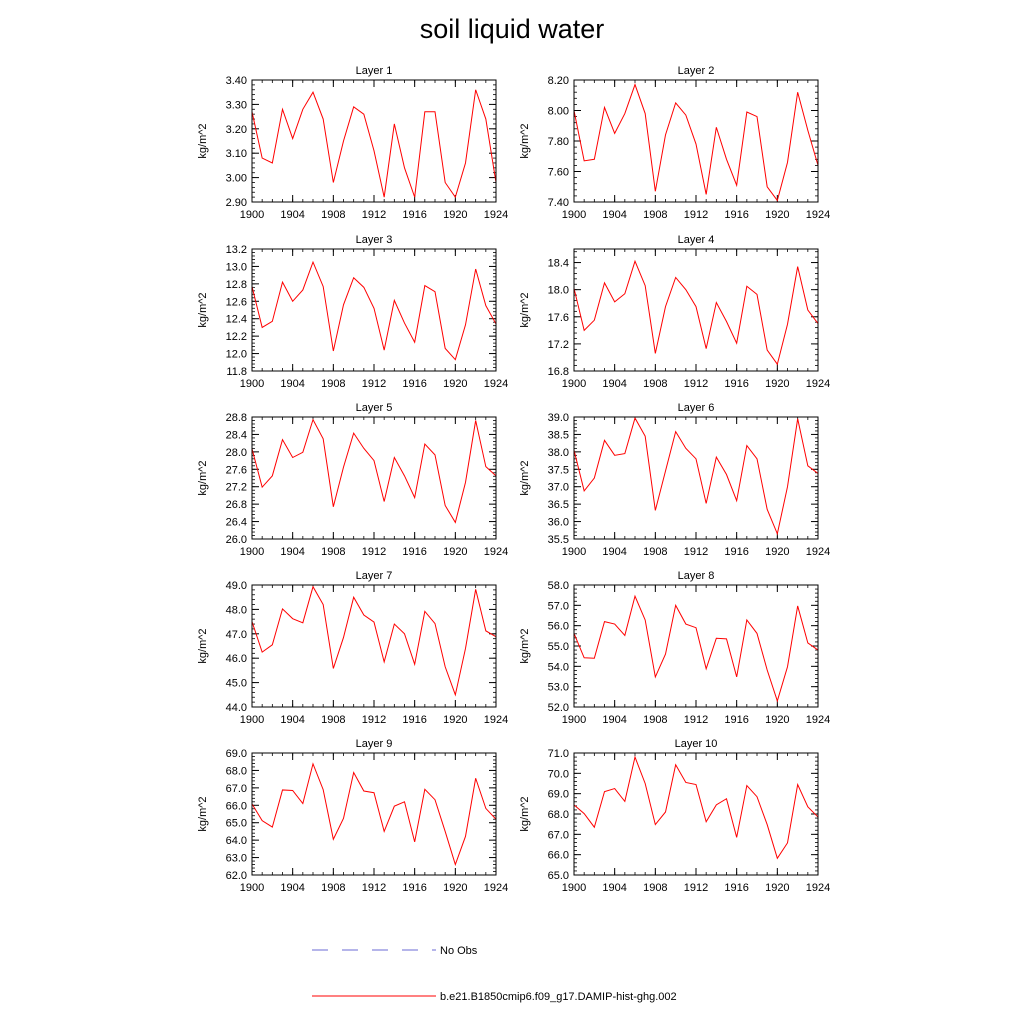 The width and height of the screenshot is (1024, 1024). I want to click on y-tick-label: 2.90, so click(236, 203).